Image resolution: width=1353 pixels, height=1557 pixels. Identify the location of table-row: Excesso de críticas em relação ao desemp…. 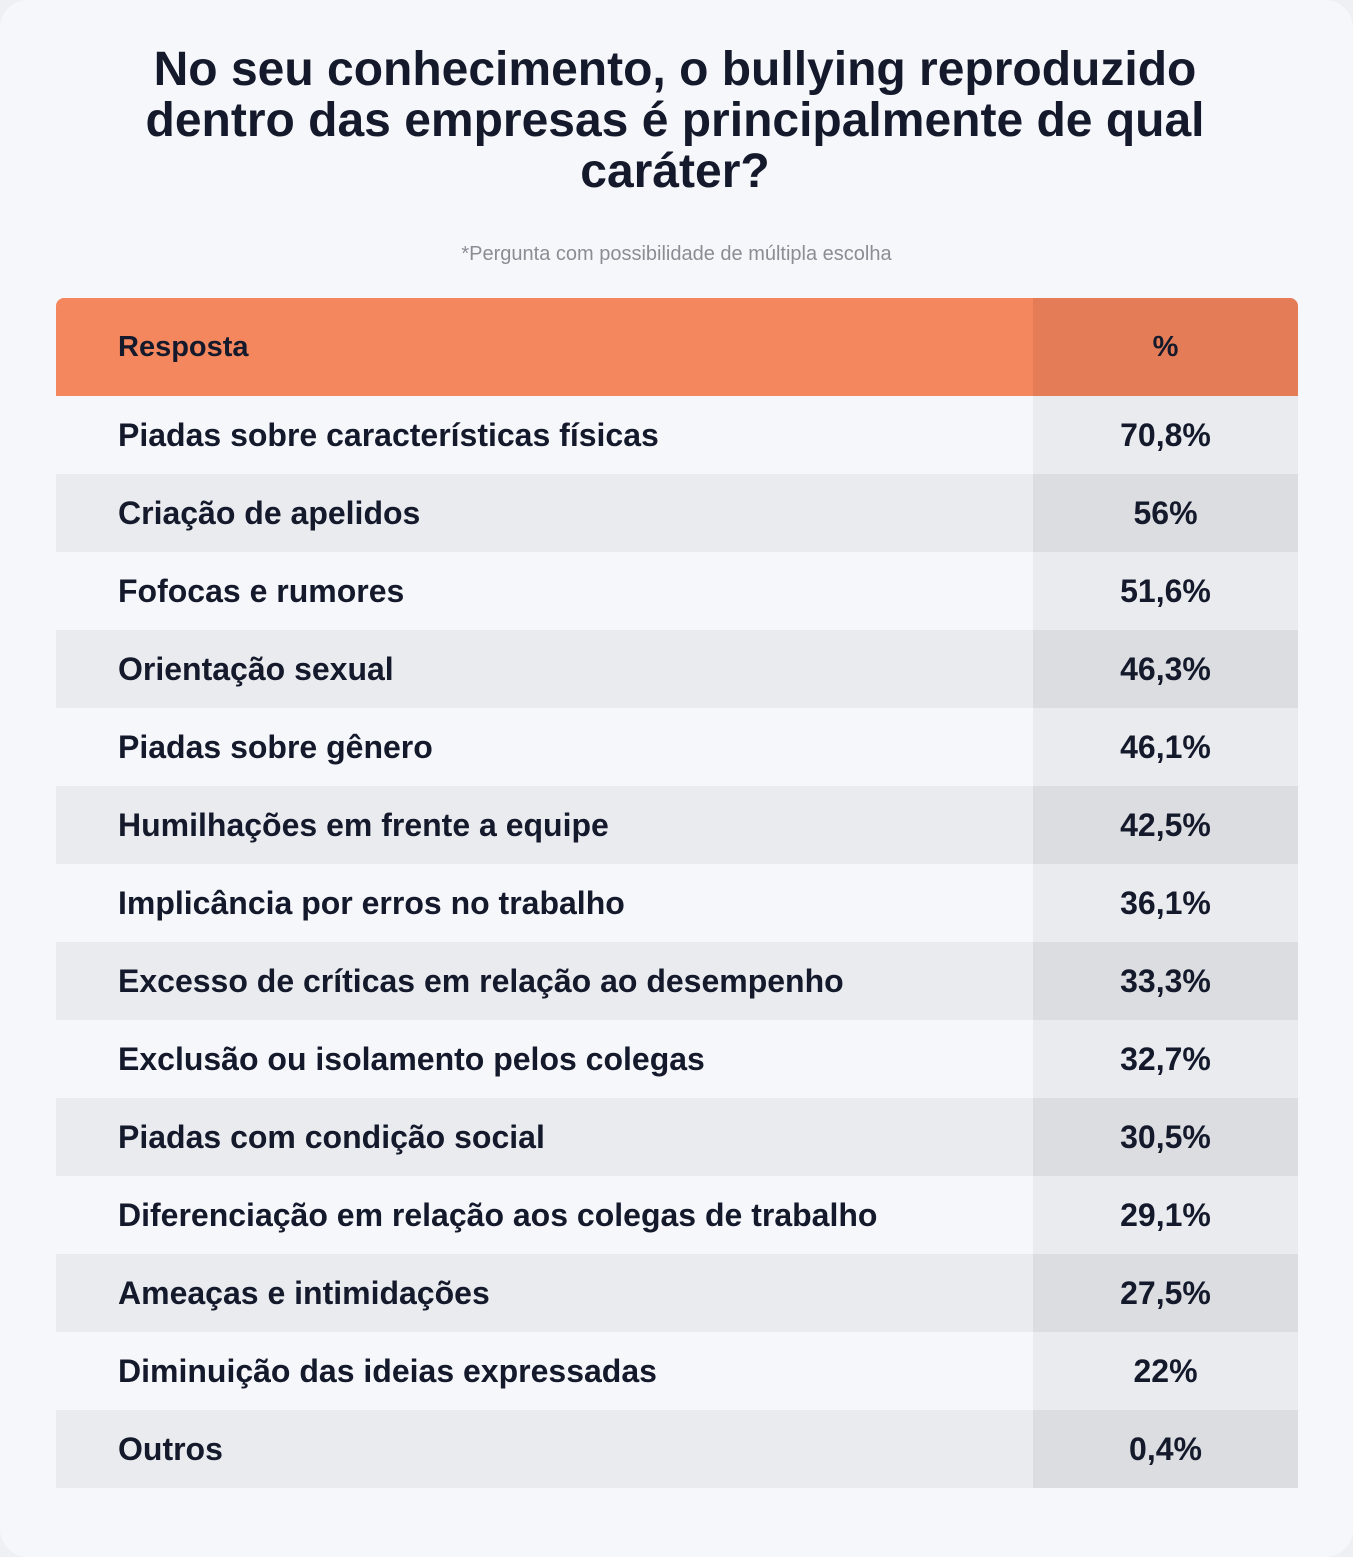
(677, 981).